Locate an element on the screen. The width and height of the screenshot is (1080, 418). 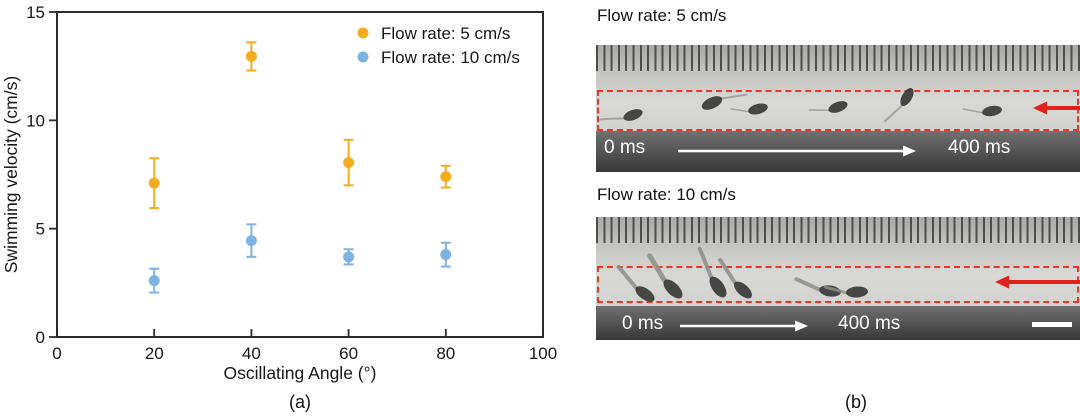
y-tick-label: 15 is located at coordinates (35, 12).